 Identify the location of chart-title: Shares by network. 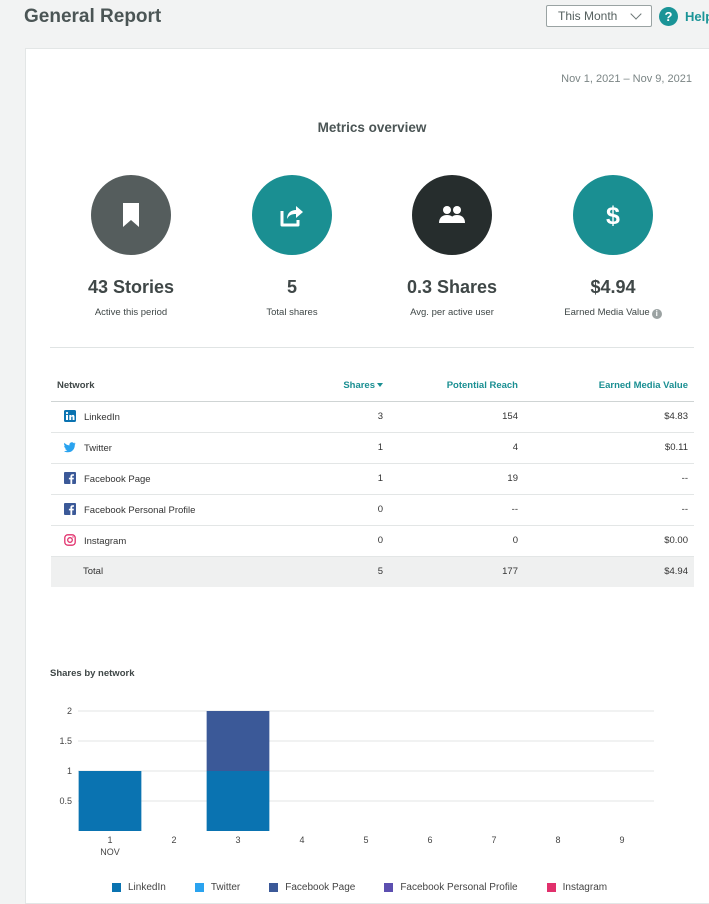
(92, 673).